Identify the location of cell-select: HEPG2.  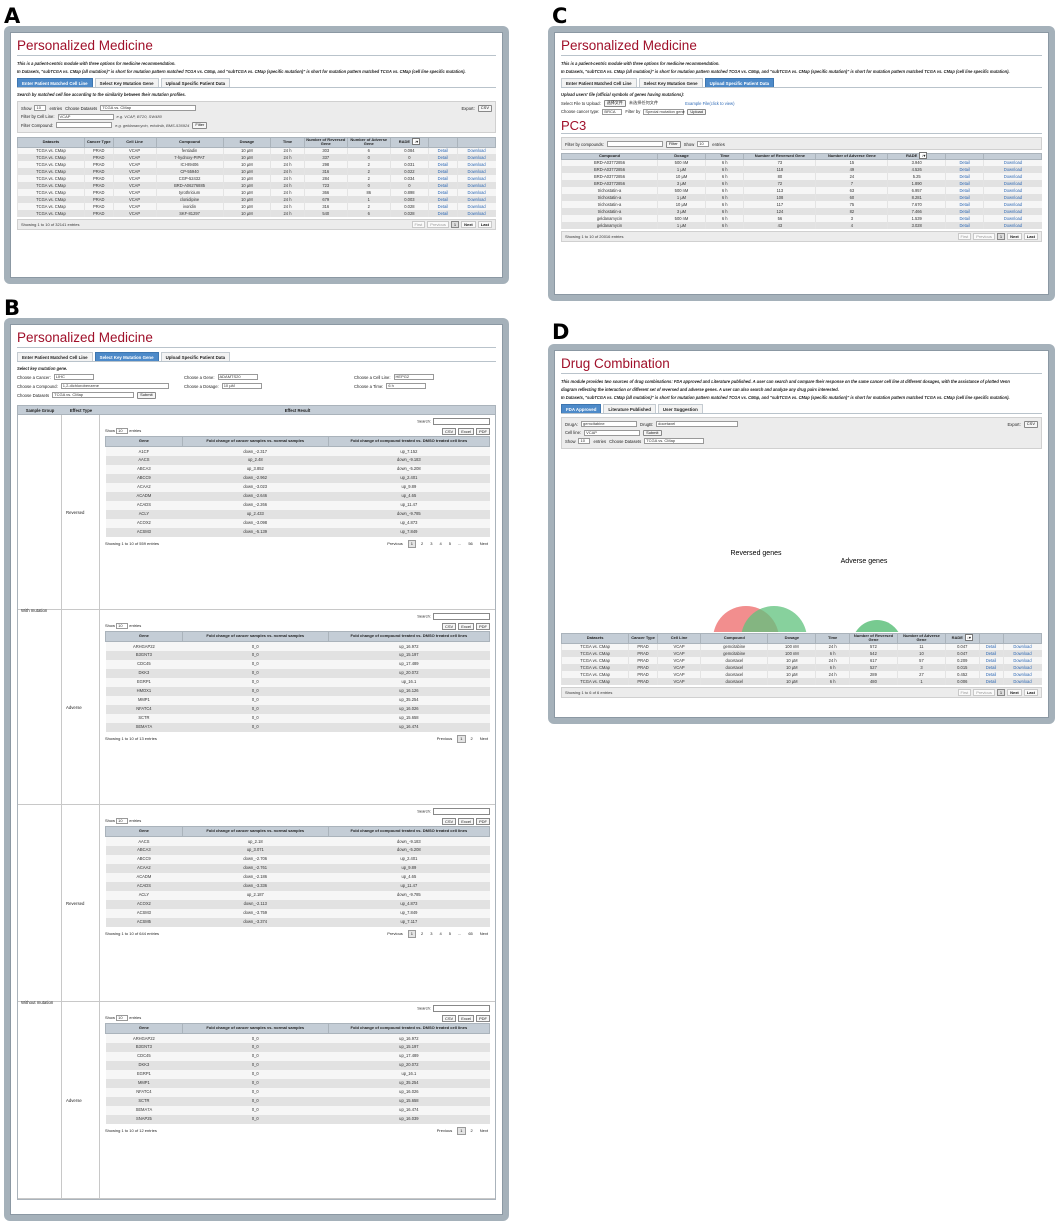
(413, 377).